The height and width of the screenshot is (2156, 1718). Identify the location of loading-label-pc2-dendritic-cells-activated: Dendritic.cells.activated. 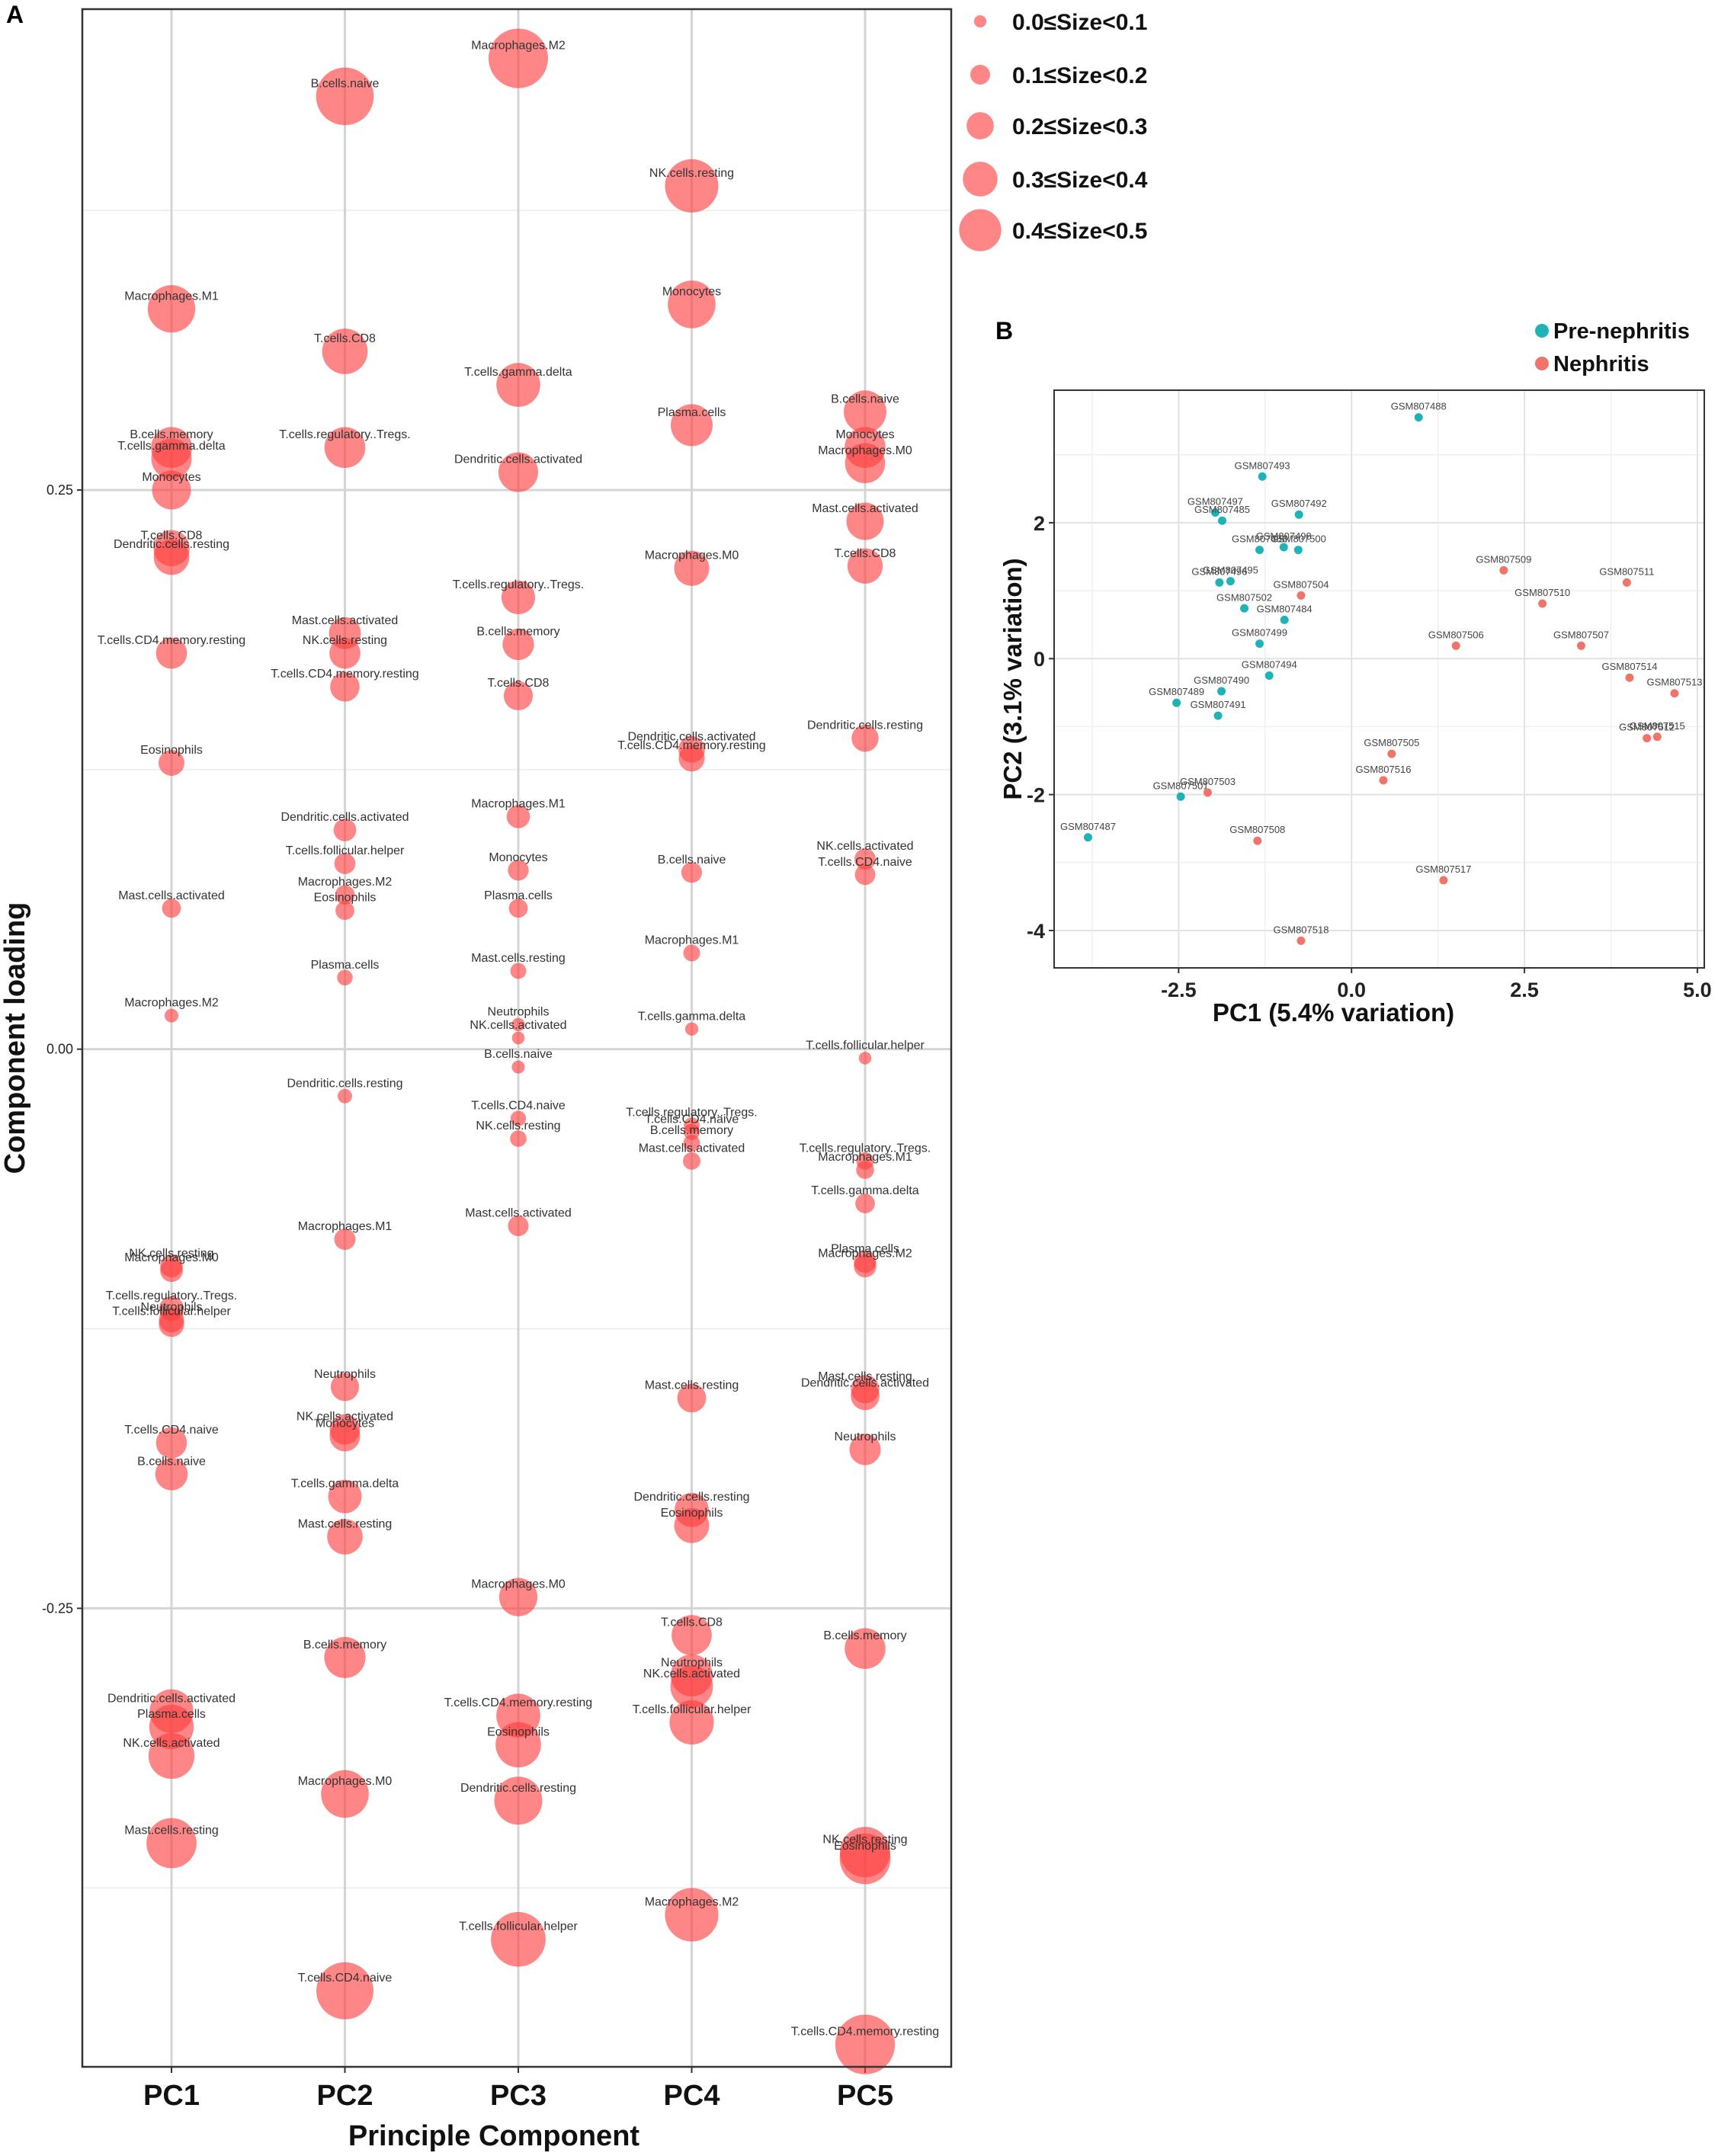
(344, 817).